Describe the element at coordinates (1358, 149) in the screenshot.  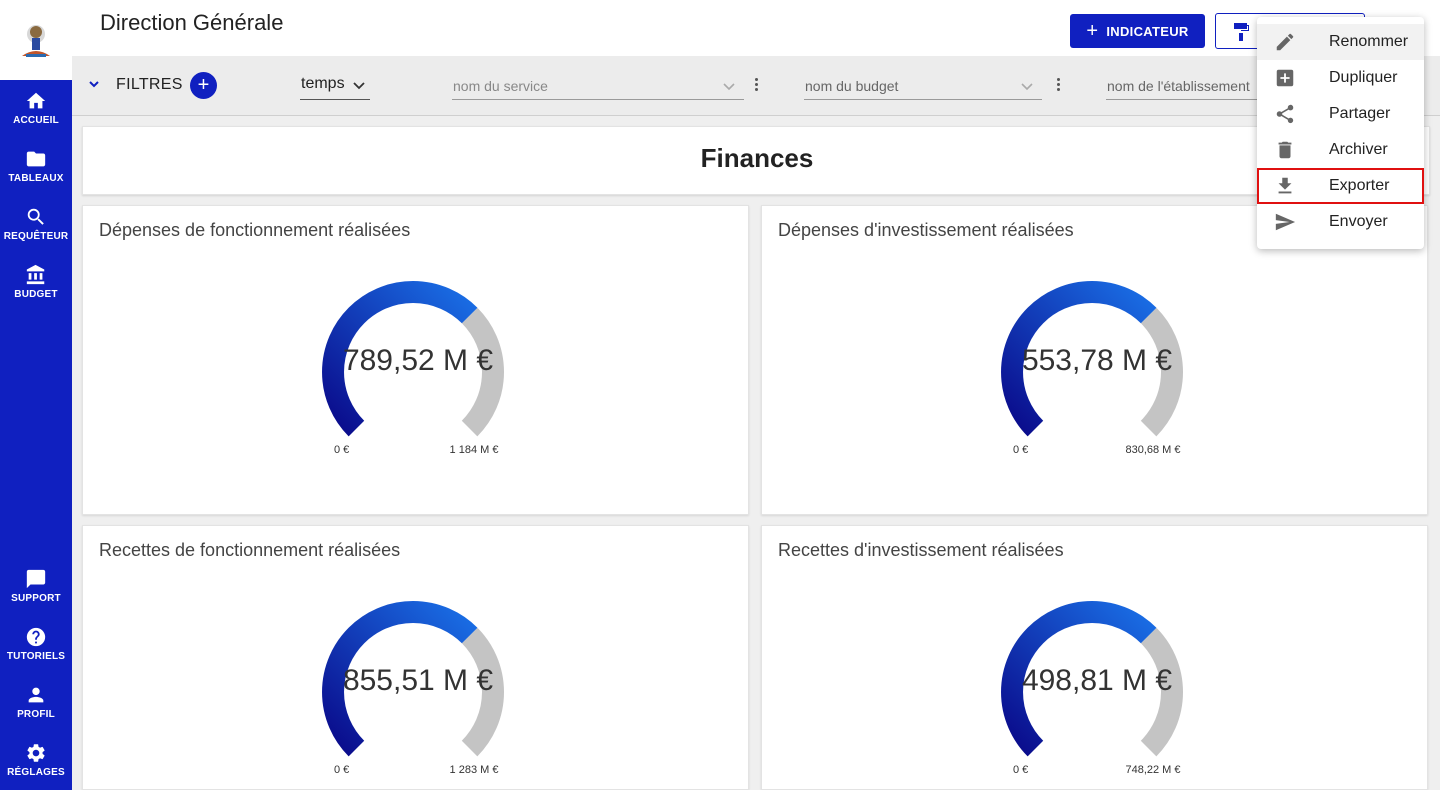
I see `menu-item-label: Archiver` at that location.